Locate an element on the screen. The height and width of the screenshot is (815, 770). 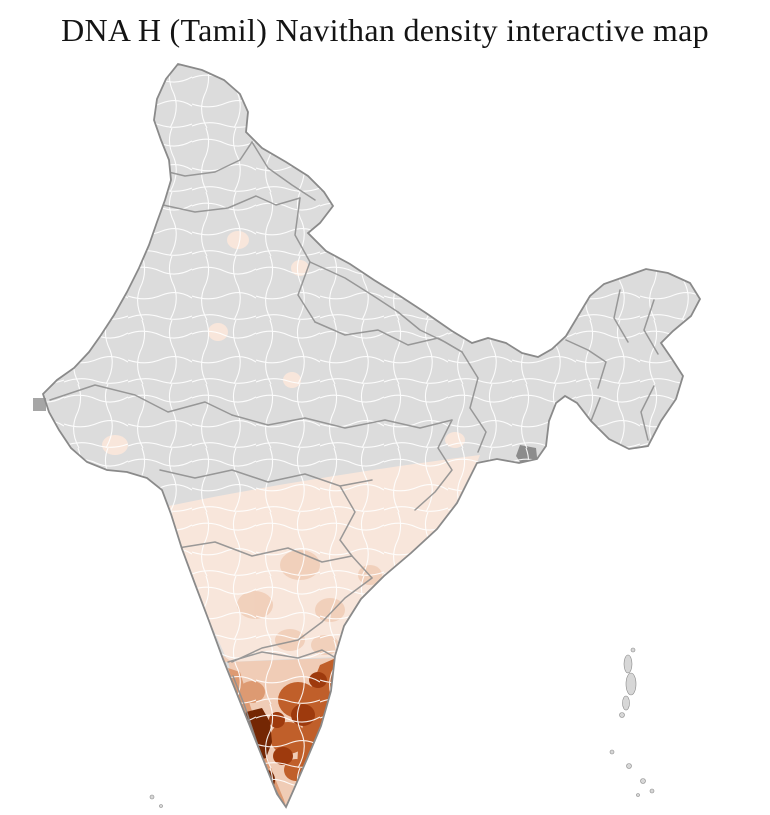
region-kutch-patch is located at coordinates (39, 404).